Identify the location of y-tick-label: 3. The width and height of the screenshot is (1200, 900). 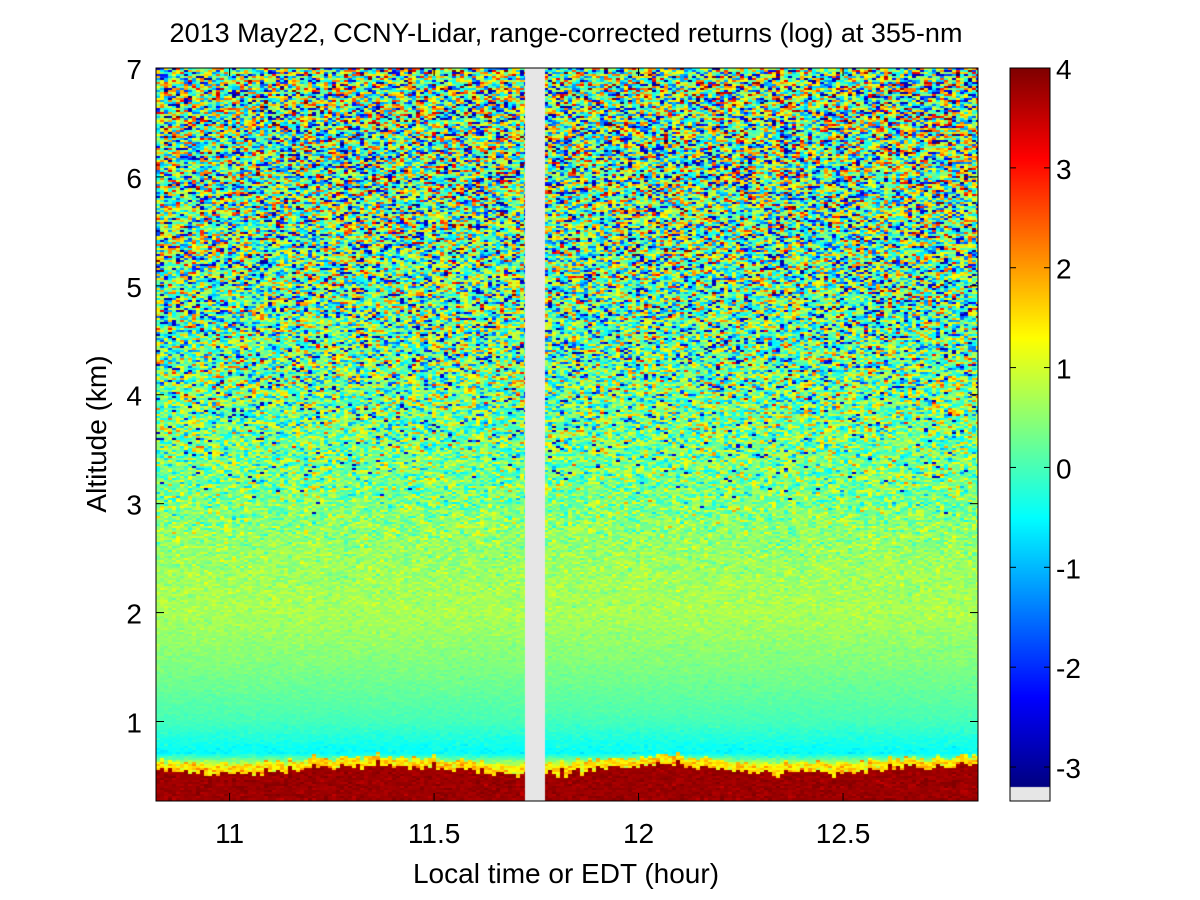
(134, 505).